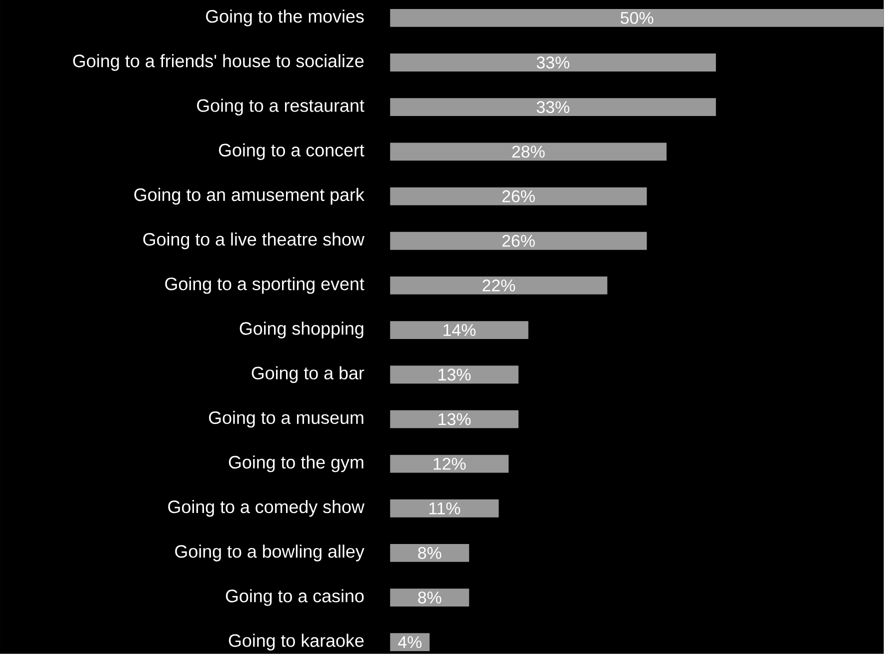 This screenshot has height=654, width=888. What do you see at coordinates (269, 553) in the screenshot?
I see `y-tick-label: Going to a bowling alley` at bounding box center [269, 553].